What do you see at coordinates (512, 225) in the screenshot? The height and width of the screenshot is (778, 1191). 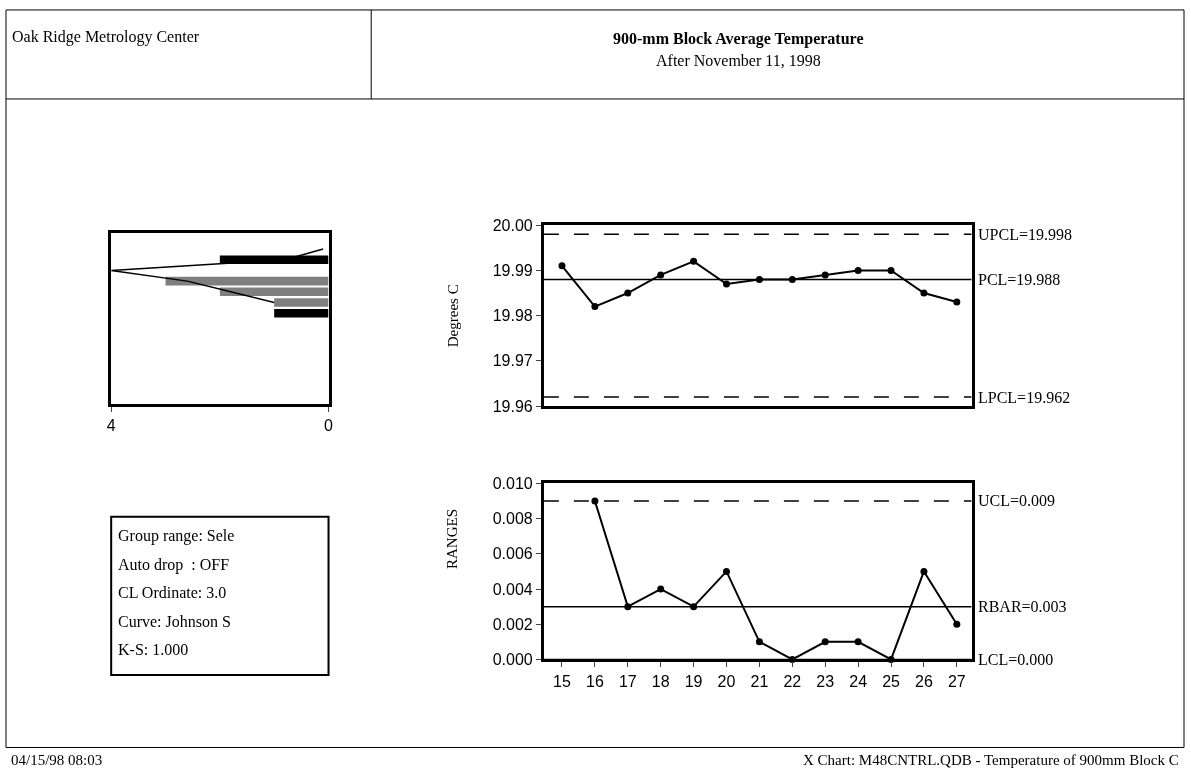 I see `y-tick-label: 20.00` at bounding box center [512, 225].